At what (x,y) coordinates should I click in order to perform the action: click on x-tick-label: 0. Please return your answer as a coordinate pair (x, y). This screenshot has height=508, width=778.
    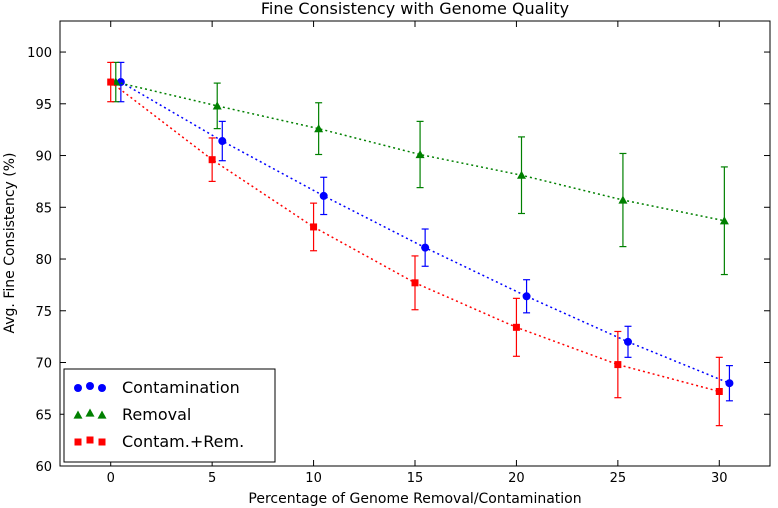
    Looking at the image, I should click on (111, 478).